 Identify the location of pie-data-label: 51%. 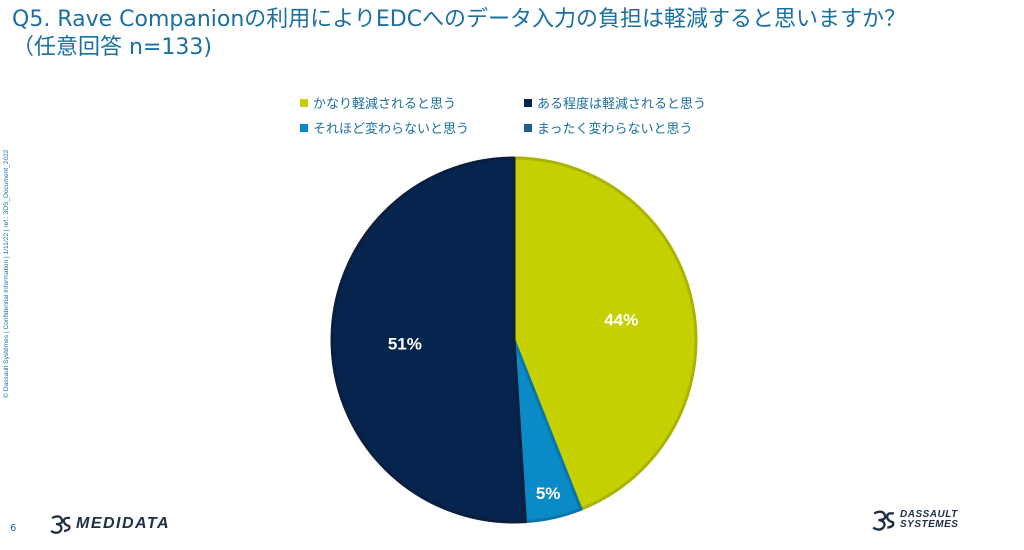
(405, 343).